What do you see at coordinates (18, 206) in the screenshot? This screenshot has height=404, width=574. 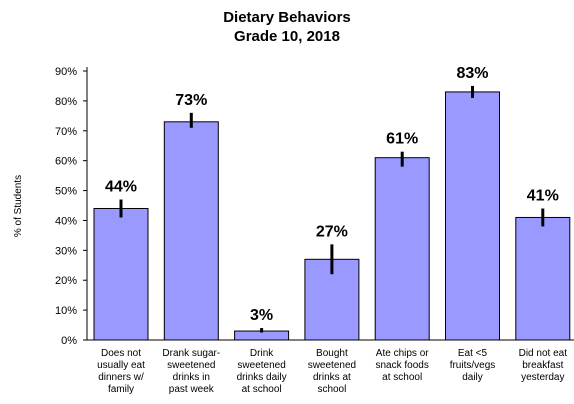 I see `y-axis-label: % of Students` at bounding box center [18, 206].